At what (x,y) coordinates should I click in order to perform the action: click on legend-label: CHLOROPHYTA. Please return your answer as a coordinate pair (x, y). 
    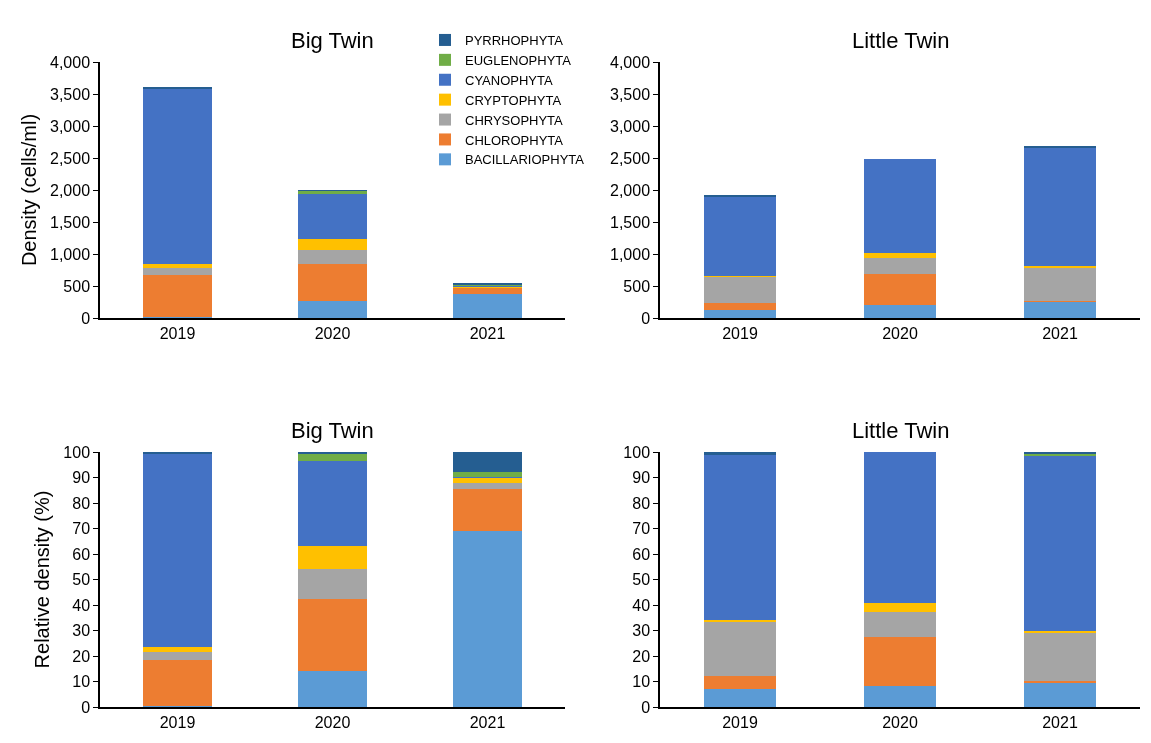
    Looking at the image, I should click on (514, 140).